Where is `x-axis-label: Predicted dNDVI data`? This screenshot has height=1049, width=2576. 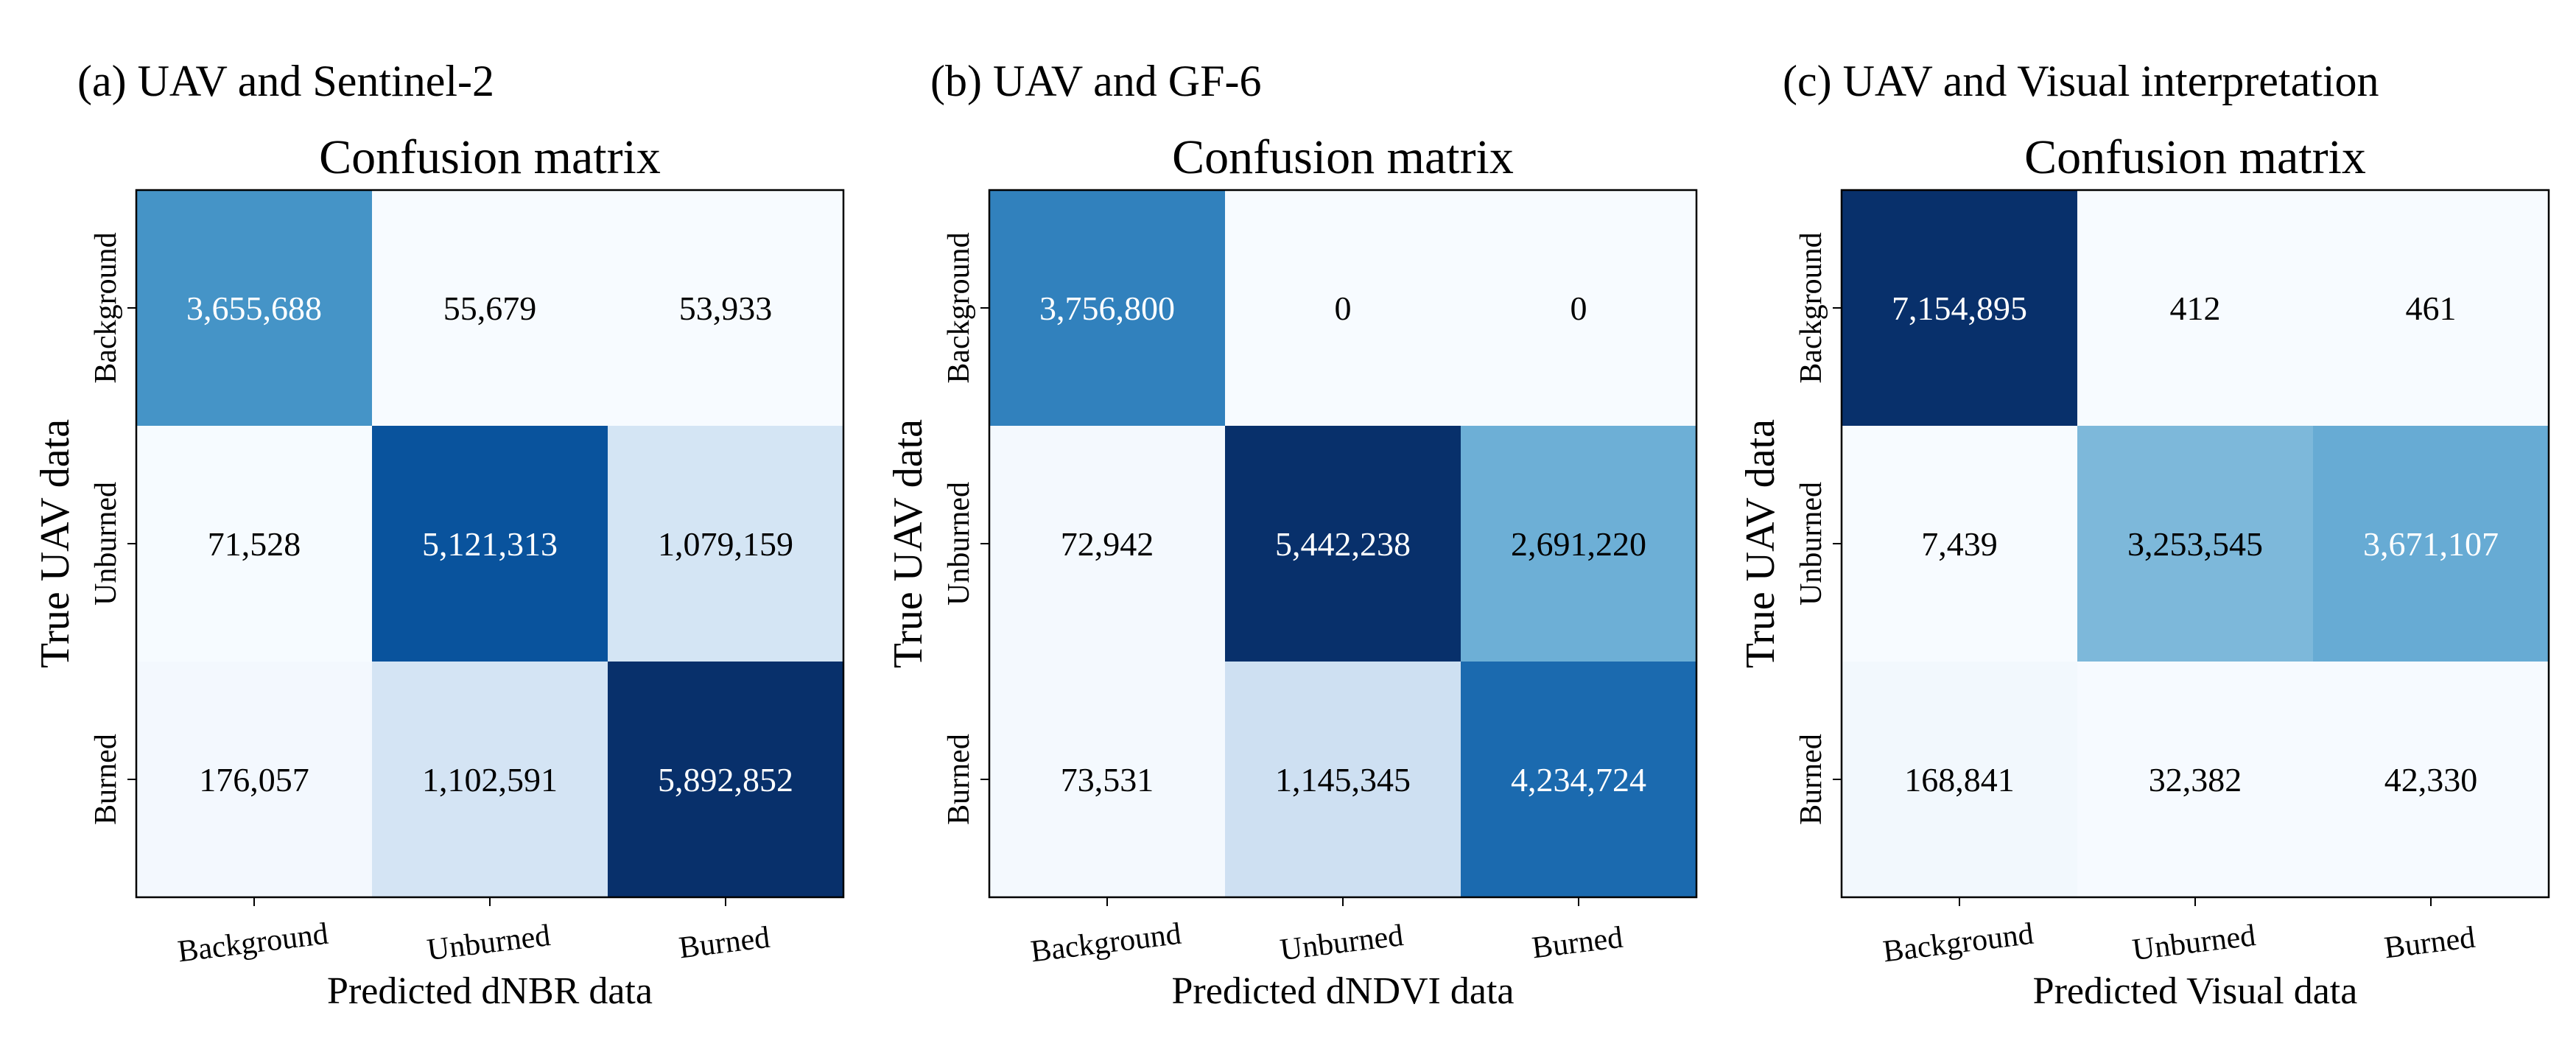
x-axis-label: Predicted dNDVI data is located at coordinates (1343, 991).